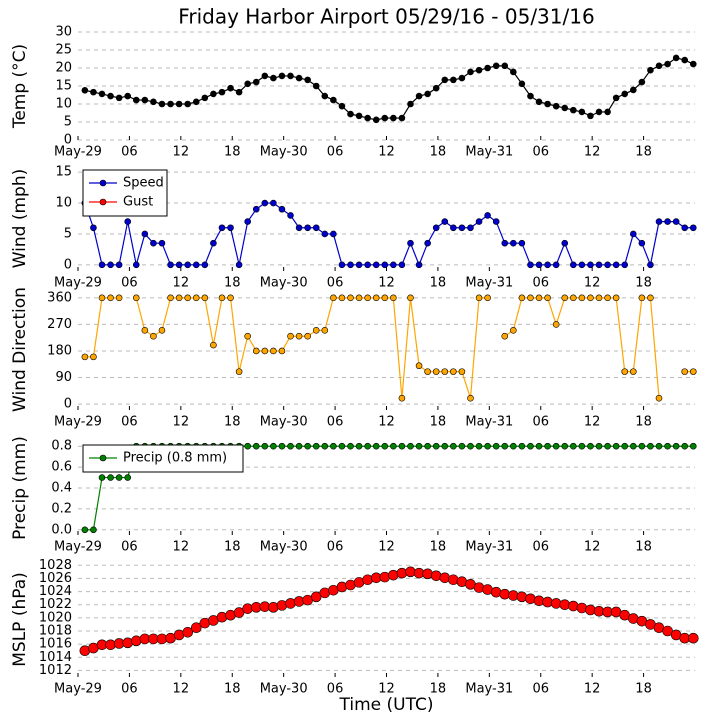  Describe the element at coordinates (55, 591) in the screenshot. I see `y-tick-label: 1024` at that location.